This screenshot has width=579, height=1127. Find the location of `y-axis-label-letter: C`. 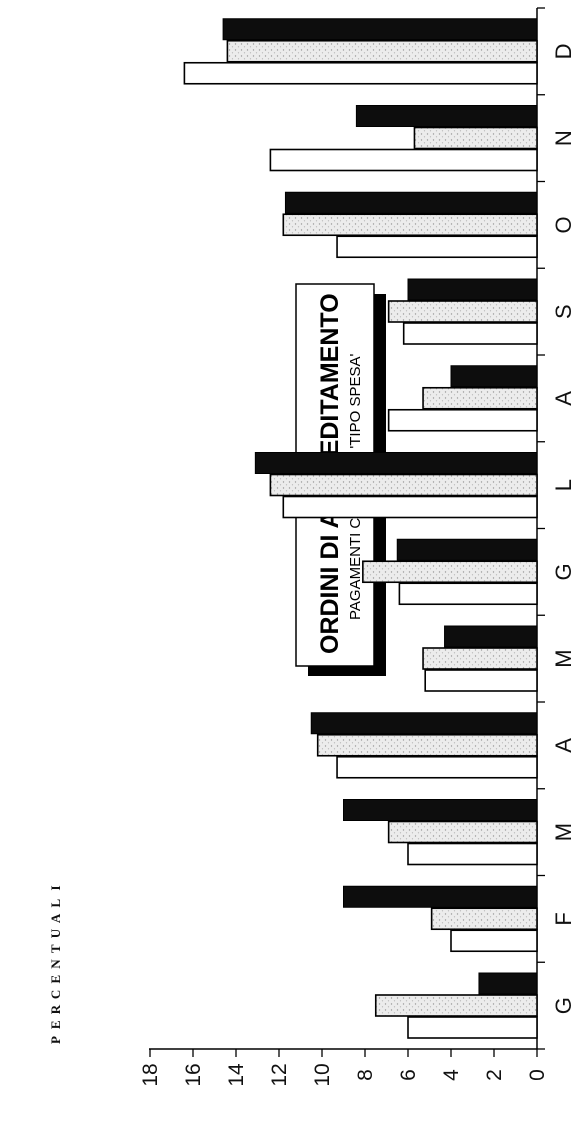

y-axis-label-letter: C is located at coordinates (55, 994).